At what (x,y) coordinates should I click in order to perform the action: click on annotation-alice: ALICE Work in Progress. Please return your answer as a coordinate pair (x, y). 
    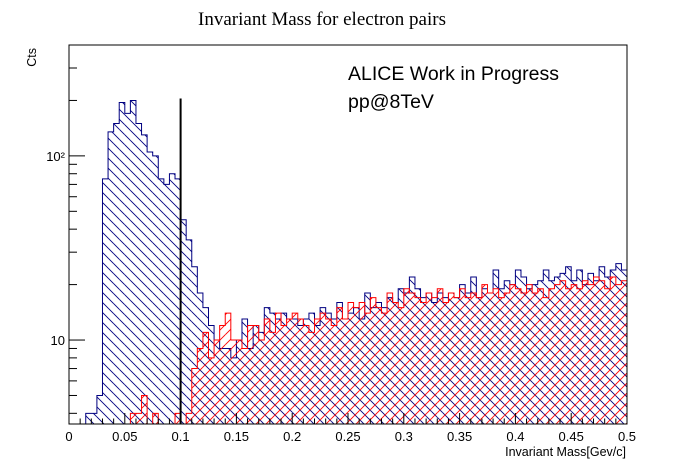
    Looking at the image, I should click on (453, 74).